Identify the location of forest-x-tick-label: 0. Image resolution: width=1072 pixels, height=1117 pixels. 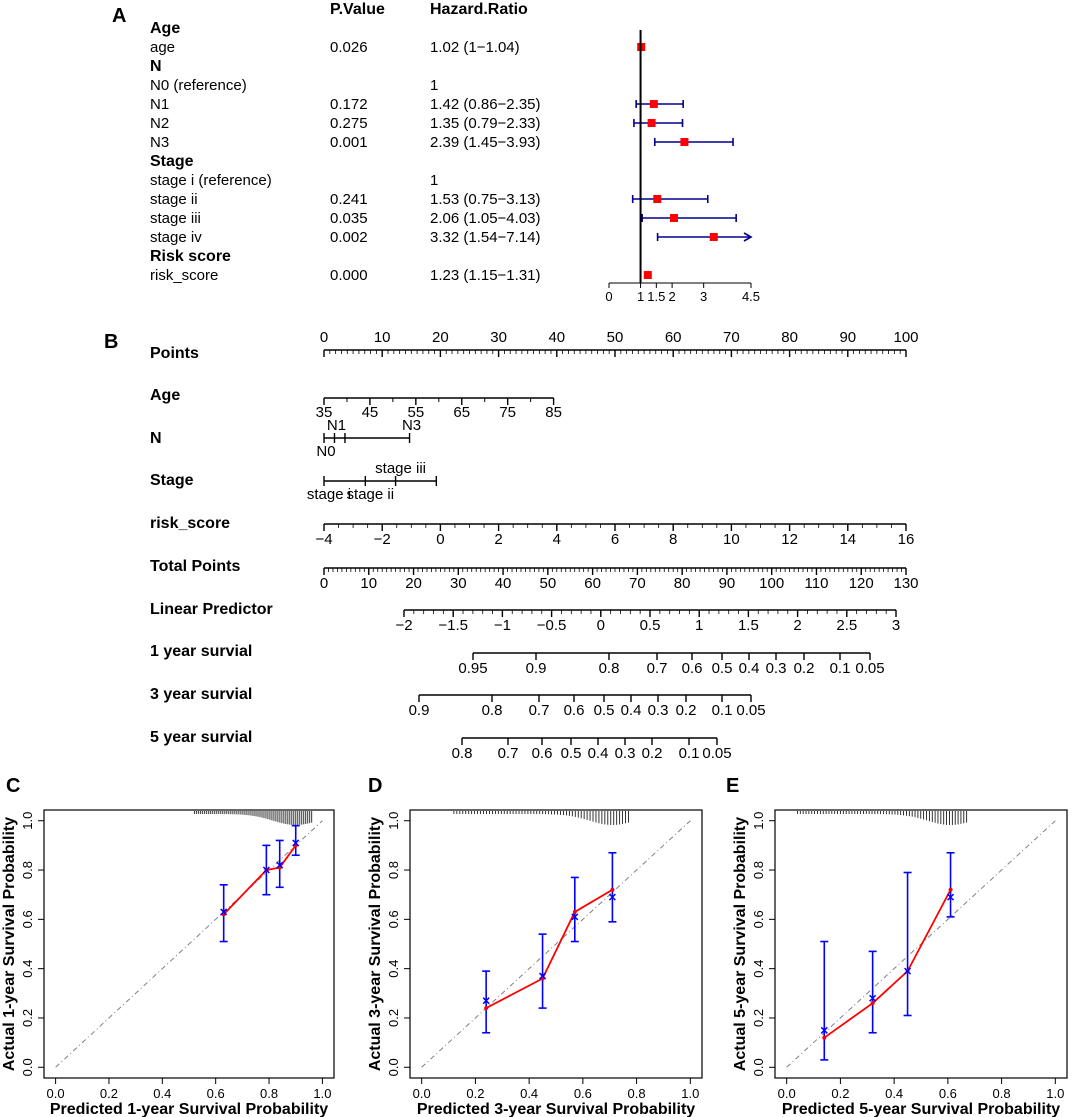
(608, 296).